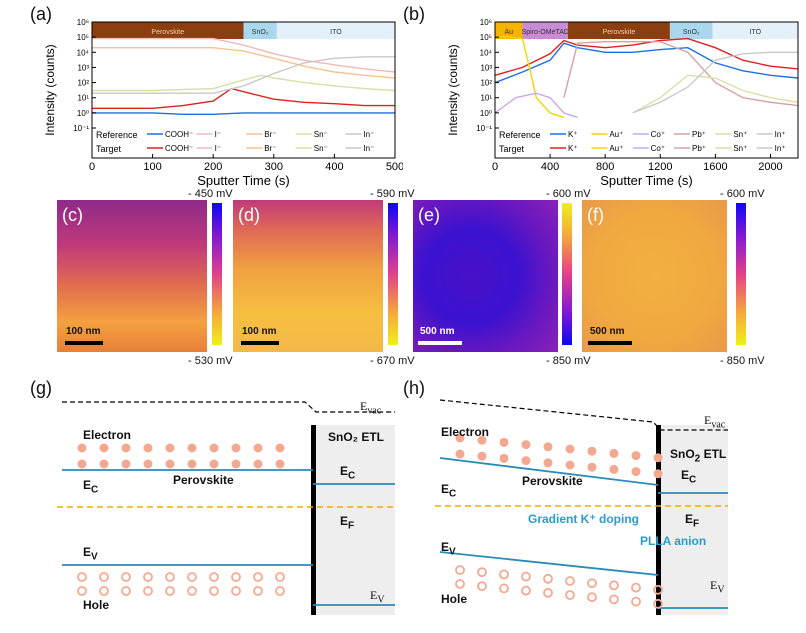 The image size is (806, 633). Describe the element at coordinates (109, 149) in the screenshot. I see `legend-row-label: Target` at that location.